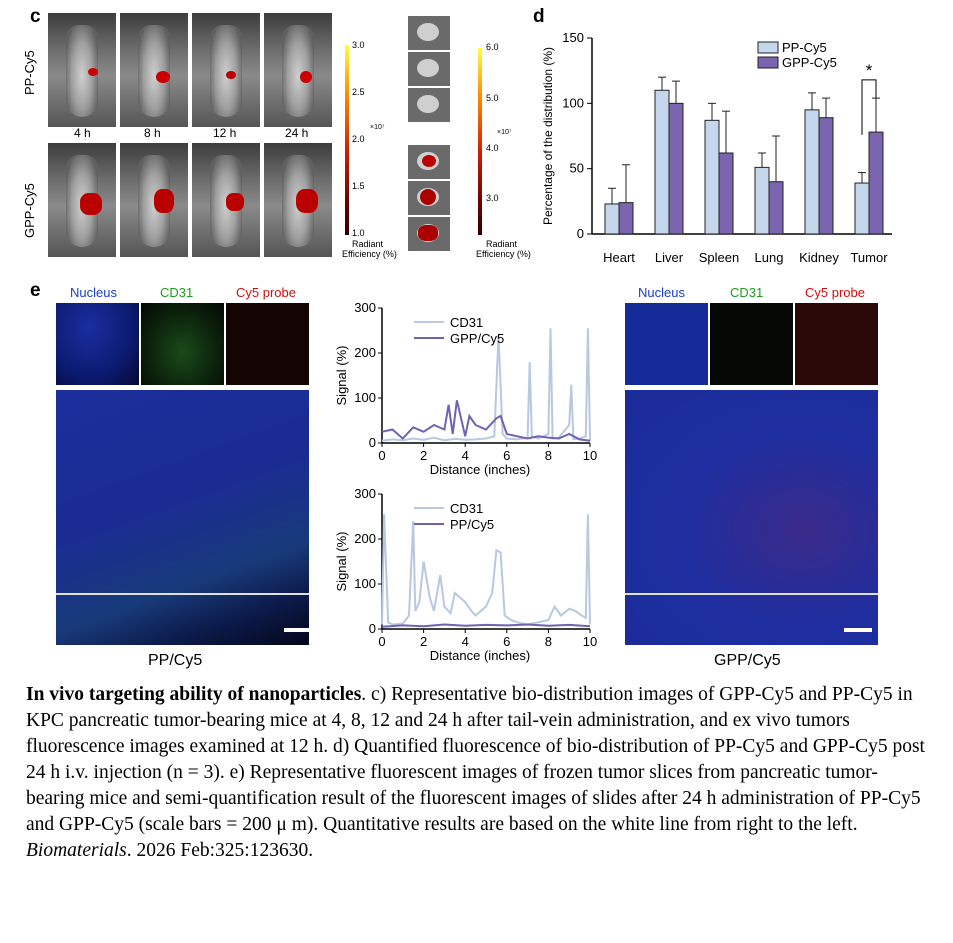  I want to click on series-line-cd31, so click(486, 570).